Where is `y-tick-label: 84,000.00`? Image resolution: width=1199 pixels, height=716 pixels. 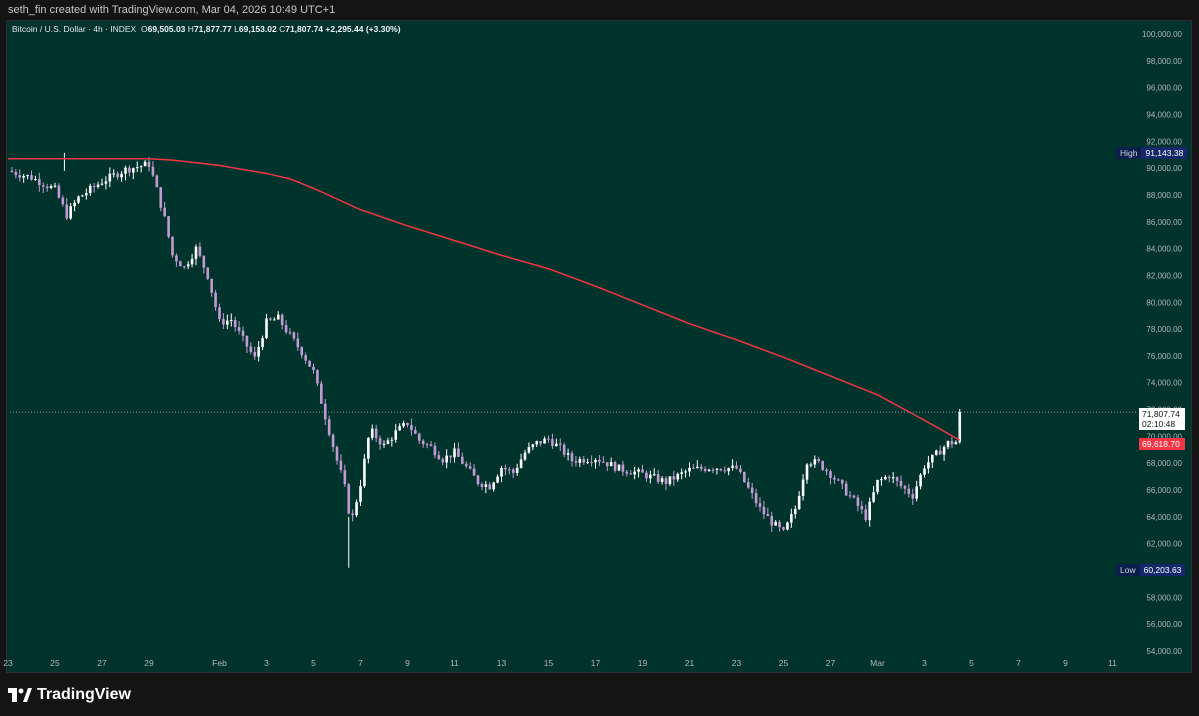 y-tick-label: 84,000.00 is located at coordinates (1164, 249).